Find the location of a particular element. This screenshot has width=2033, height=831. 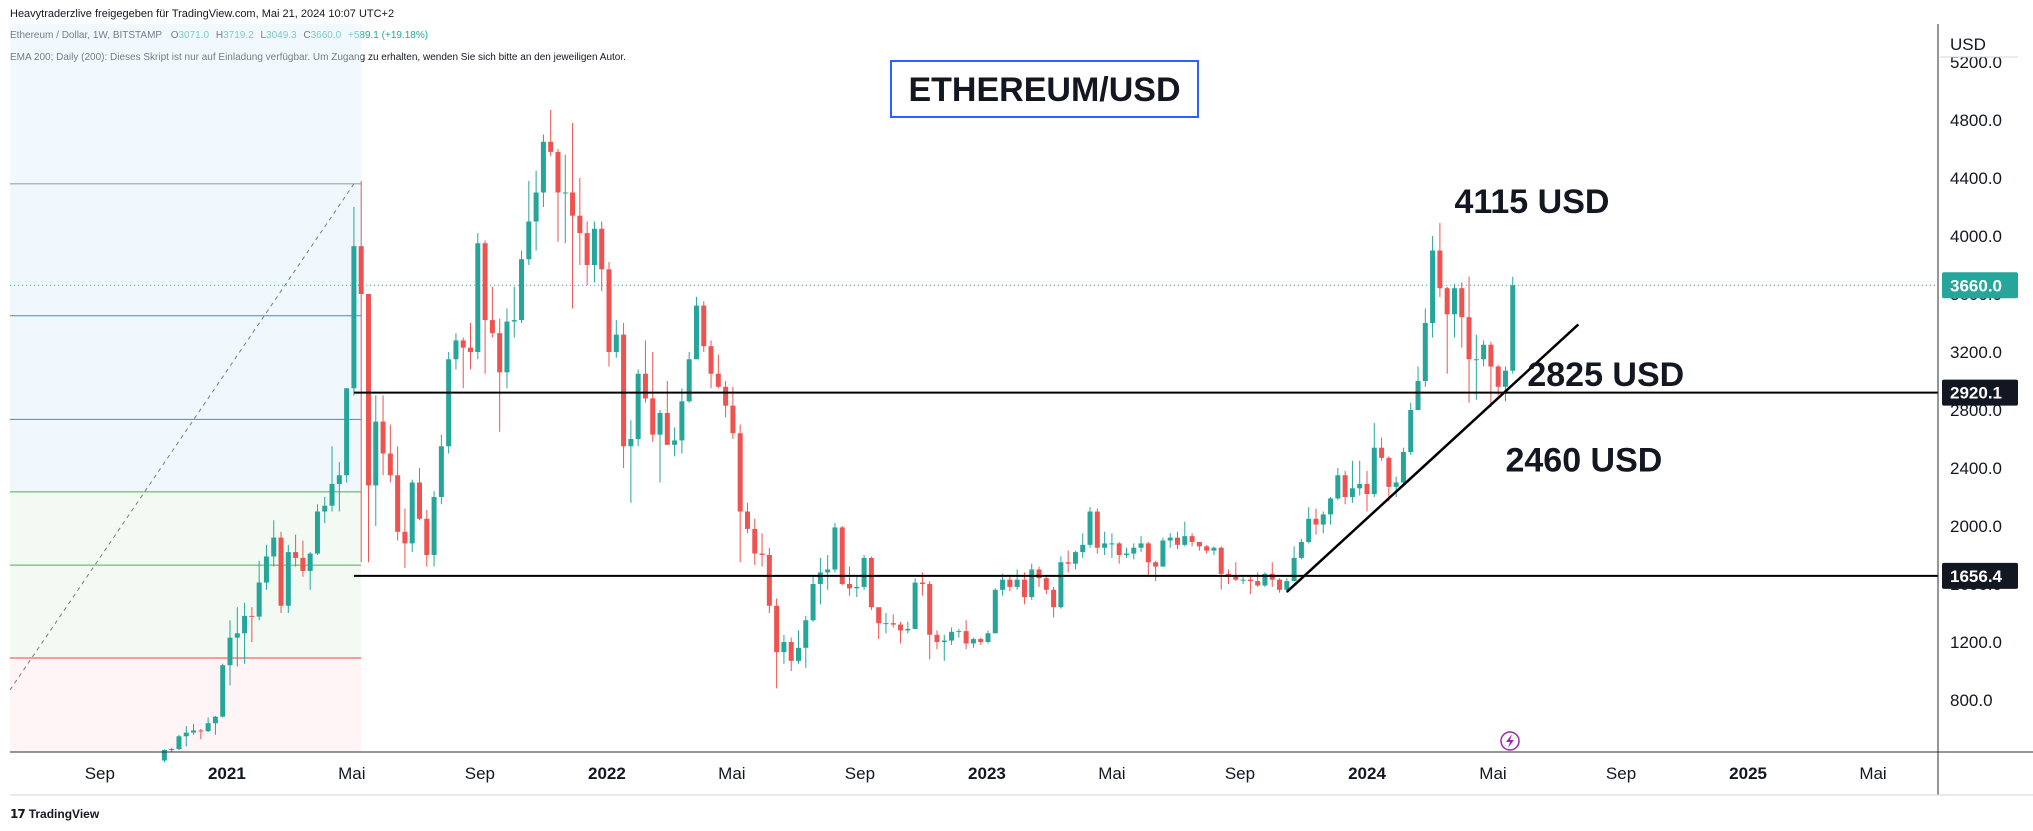

price-label-text: 1656.4 is located at coordinates (1976, 576).